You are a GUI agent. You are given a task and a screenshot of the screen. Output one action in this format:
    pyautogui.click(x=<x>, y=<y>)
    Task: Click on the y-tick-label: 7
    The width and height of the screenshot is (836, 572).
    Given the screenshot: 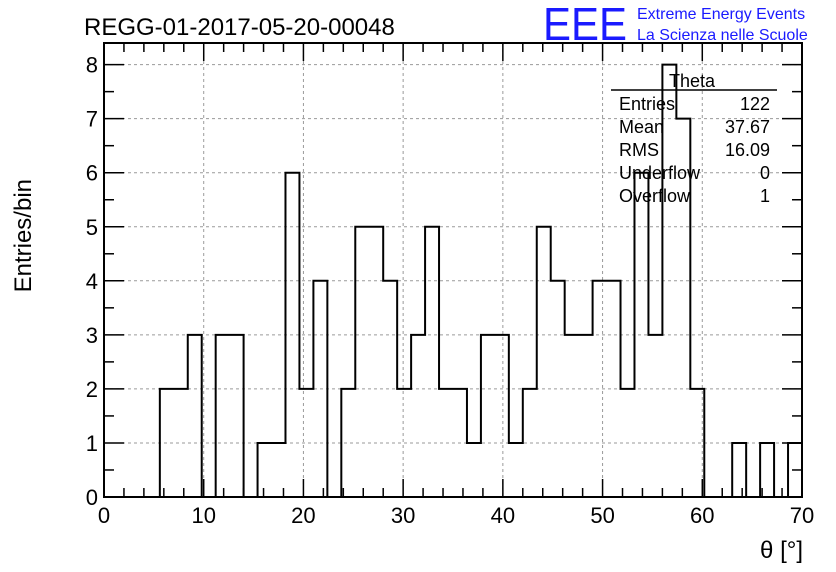 What is the action you would take?
    pyautogui.click(x=92, y=119)
    